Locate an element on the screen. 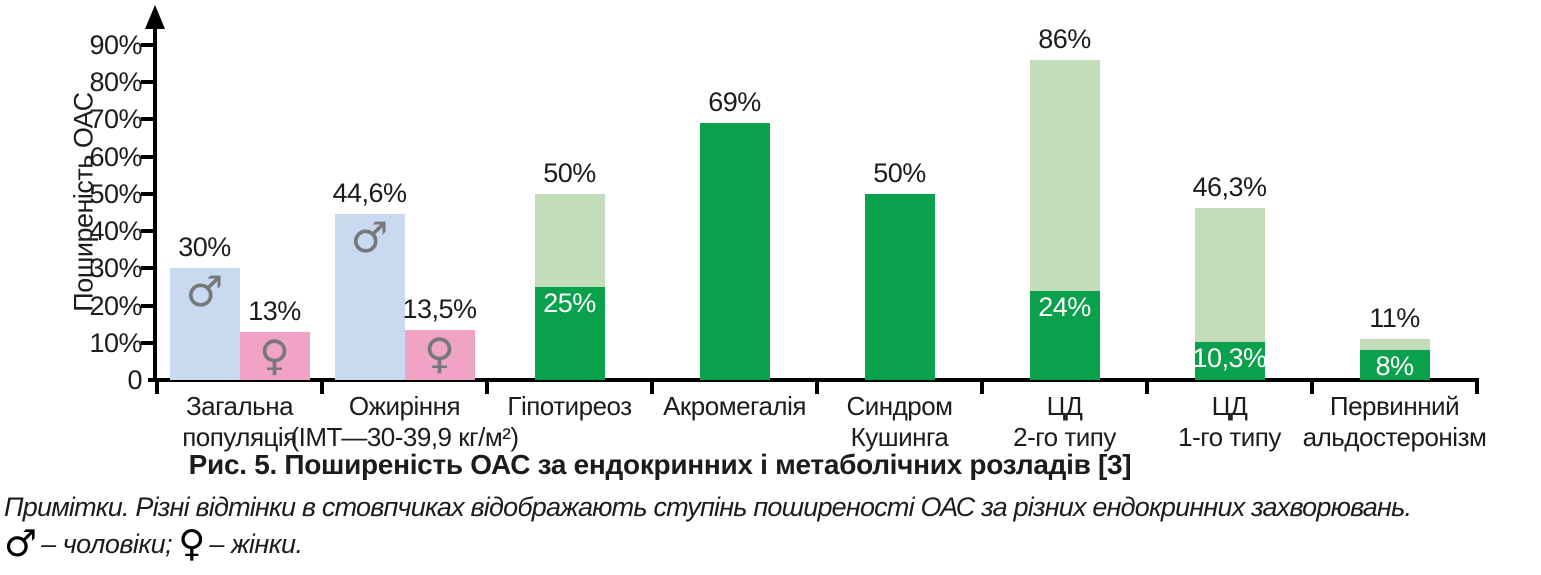 This screenshot has height=575, width=1541. y-tick-label: 0 is located at coordinates (134, 380).